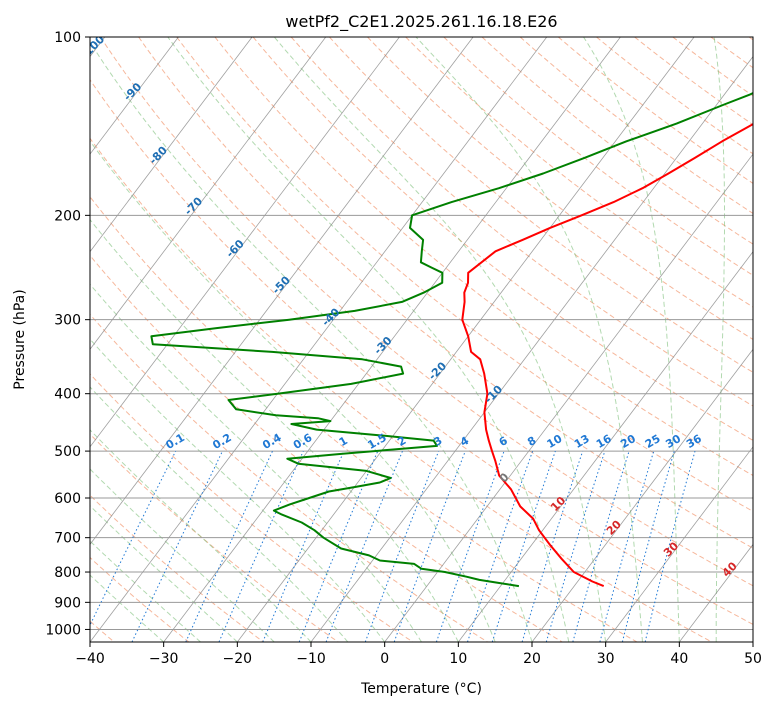 Image resolution: width=775 pixels, height=708 pixels. Describe the element at coordinates (343, 441) in the screenshot. I see `mixing-ratio-label: 1` at that location.